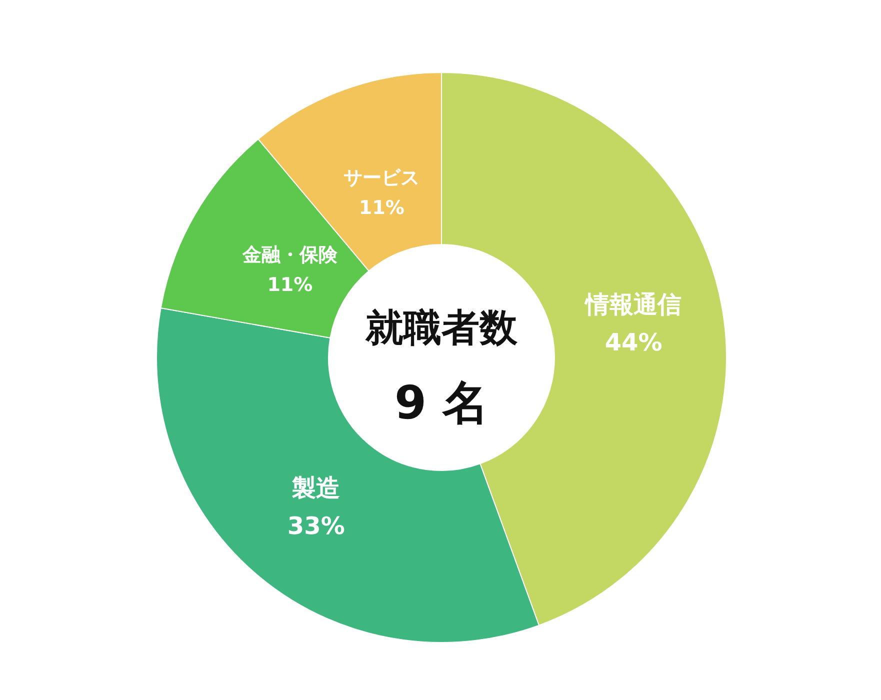 Image resolution: width=881 pixels, height=700 pixels. What do you see at coordinates (633, 342) in the screenshot?
I see `data-label: 44%` at bounding box center [633, 342].